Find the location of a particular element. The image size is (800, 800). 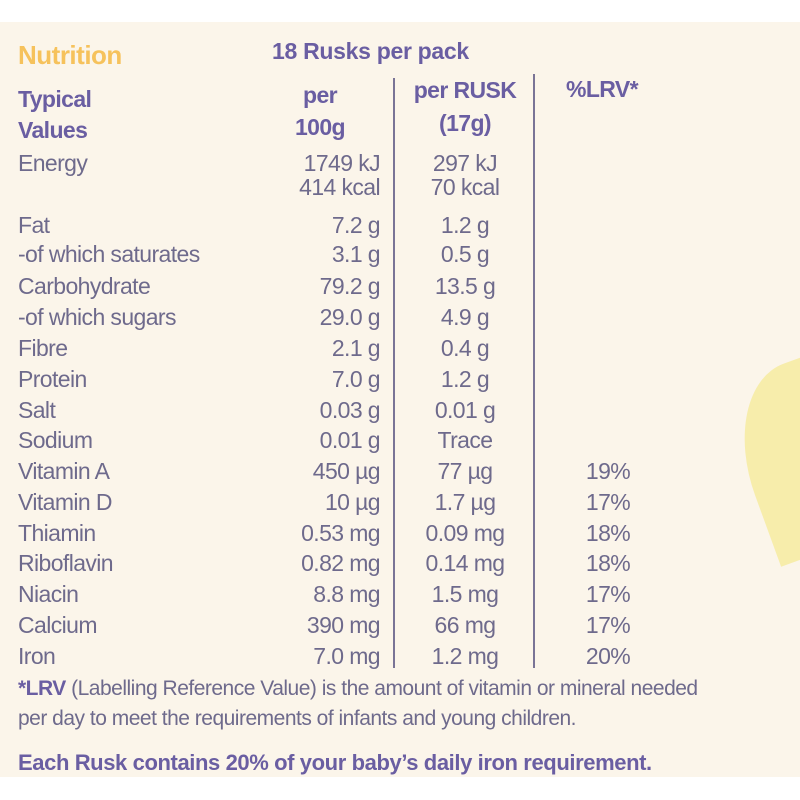

per-100g-value: 1749 kJ is located at coordinates (342, 163).